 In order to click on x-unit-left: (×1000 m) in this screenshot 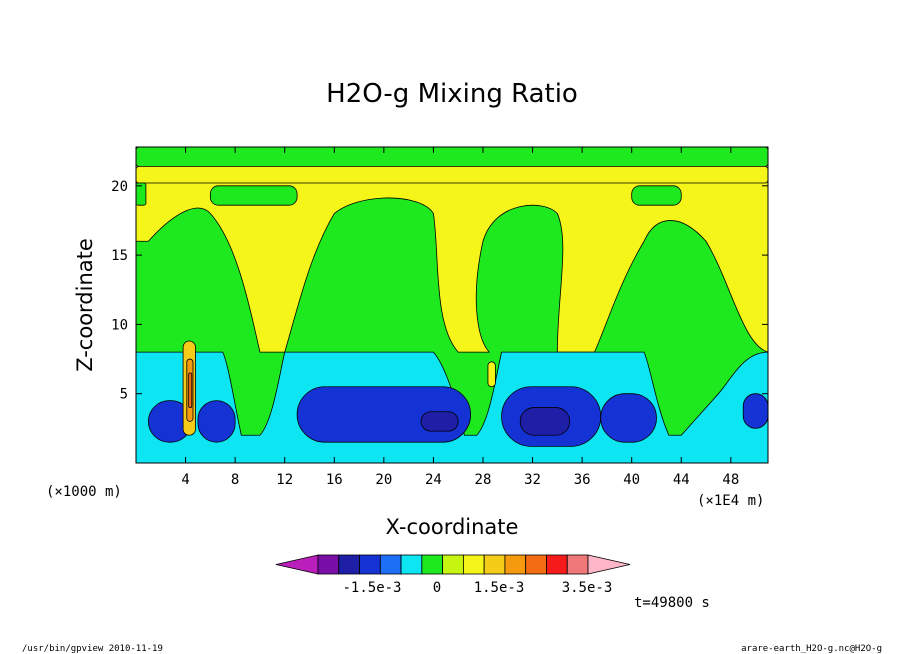, I will do `click(84, 492)`.